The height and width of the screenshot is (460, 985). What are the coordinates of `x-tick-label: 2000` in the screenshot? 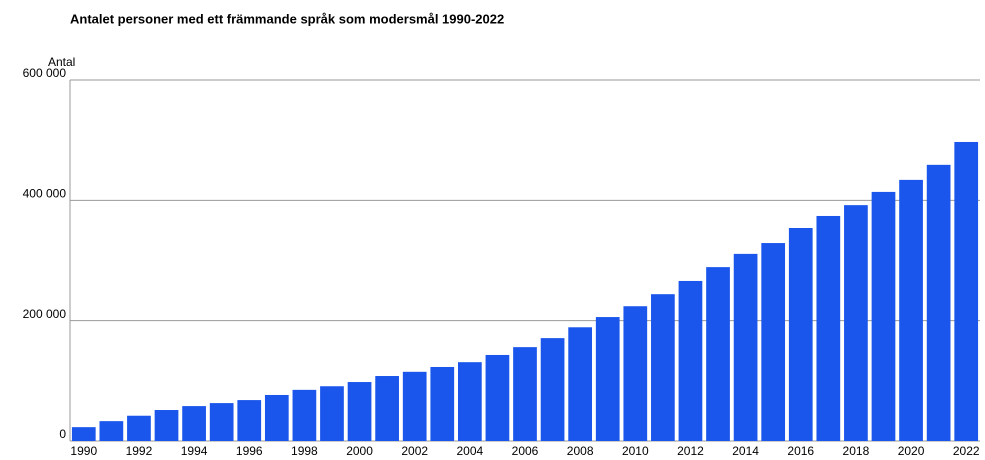 It's located at (359, 451).